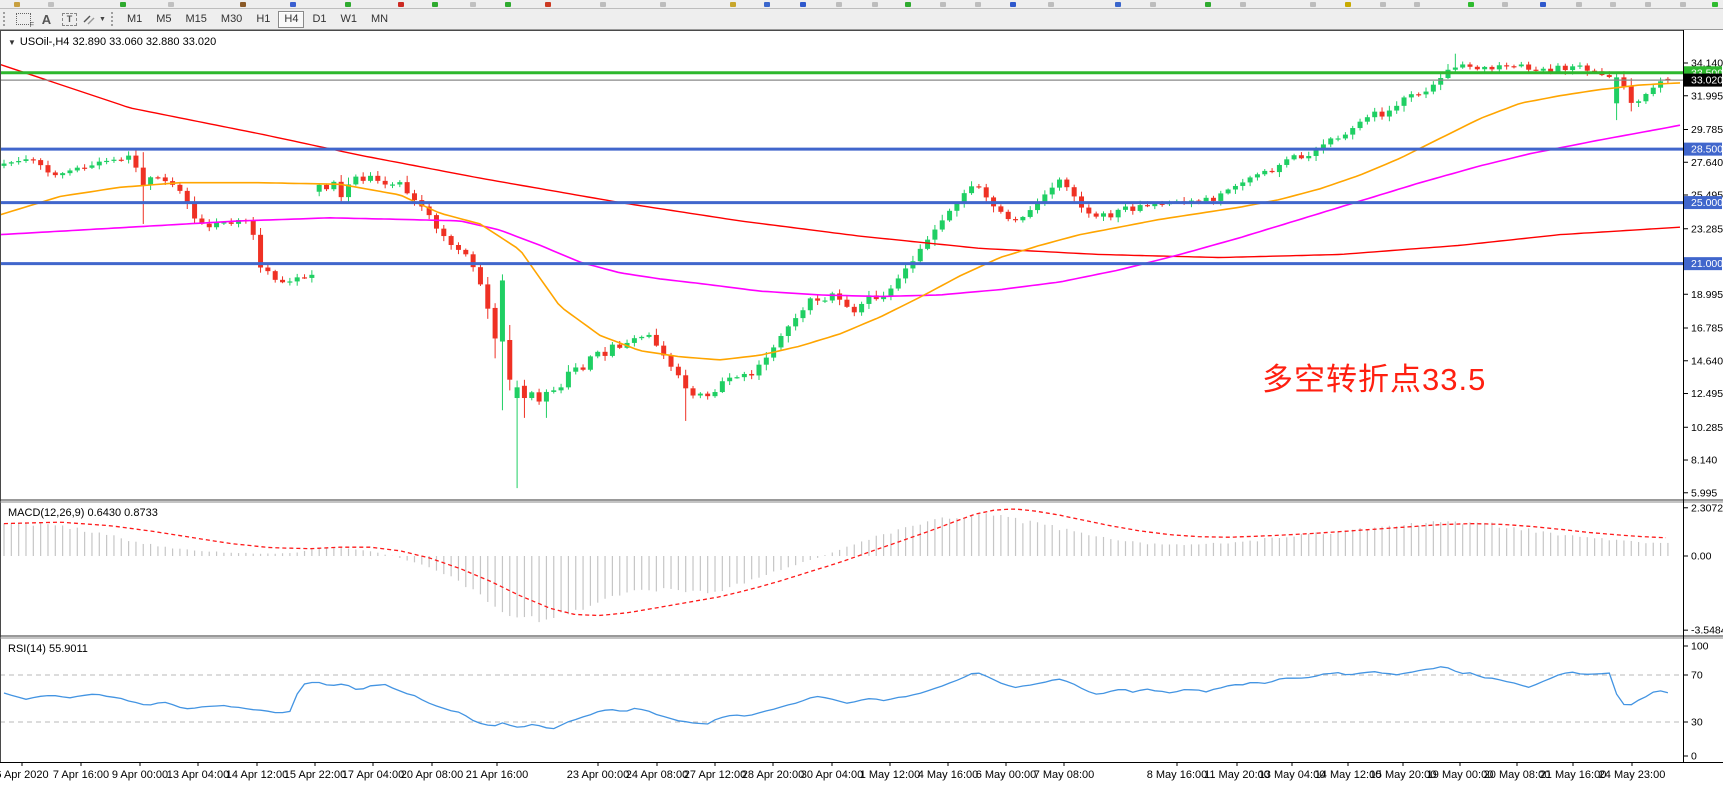 The image size is (1723, 786). I want to click on svg-text: 14 May 12:00, so click(1348, 775).